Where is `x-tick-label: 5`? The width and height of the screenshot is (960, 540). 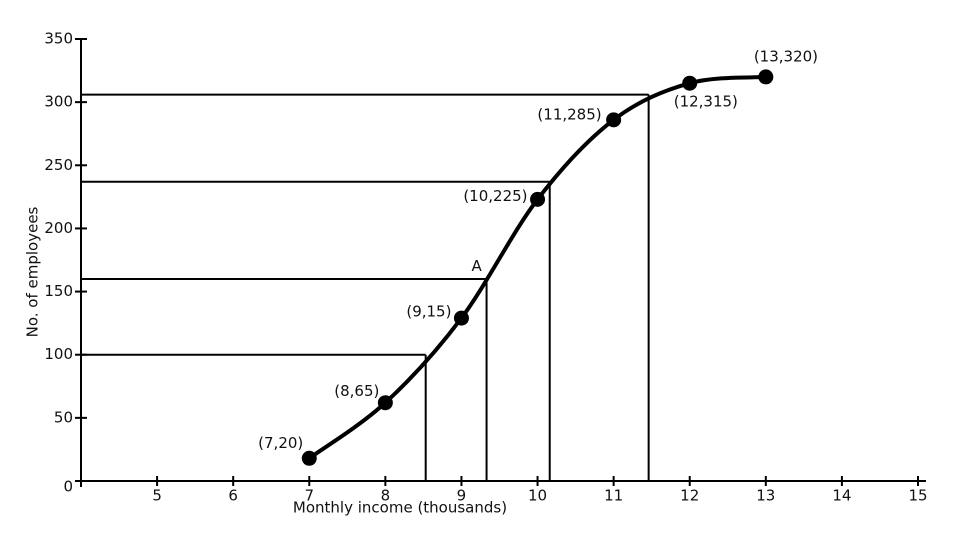
x-tick-label: 5 is located at coordinates (157, 496).